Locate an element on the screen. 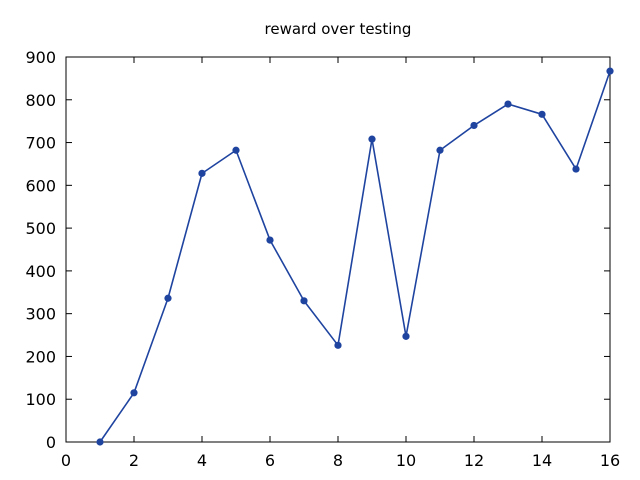  y-tick-label: 400 is located at coordinates (40, 271).